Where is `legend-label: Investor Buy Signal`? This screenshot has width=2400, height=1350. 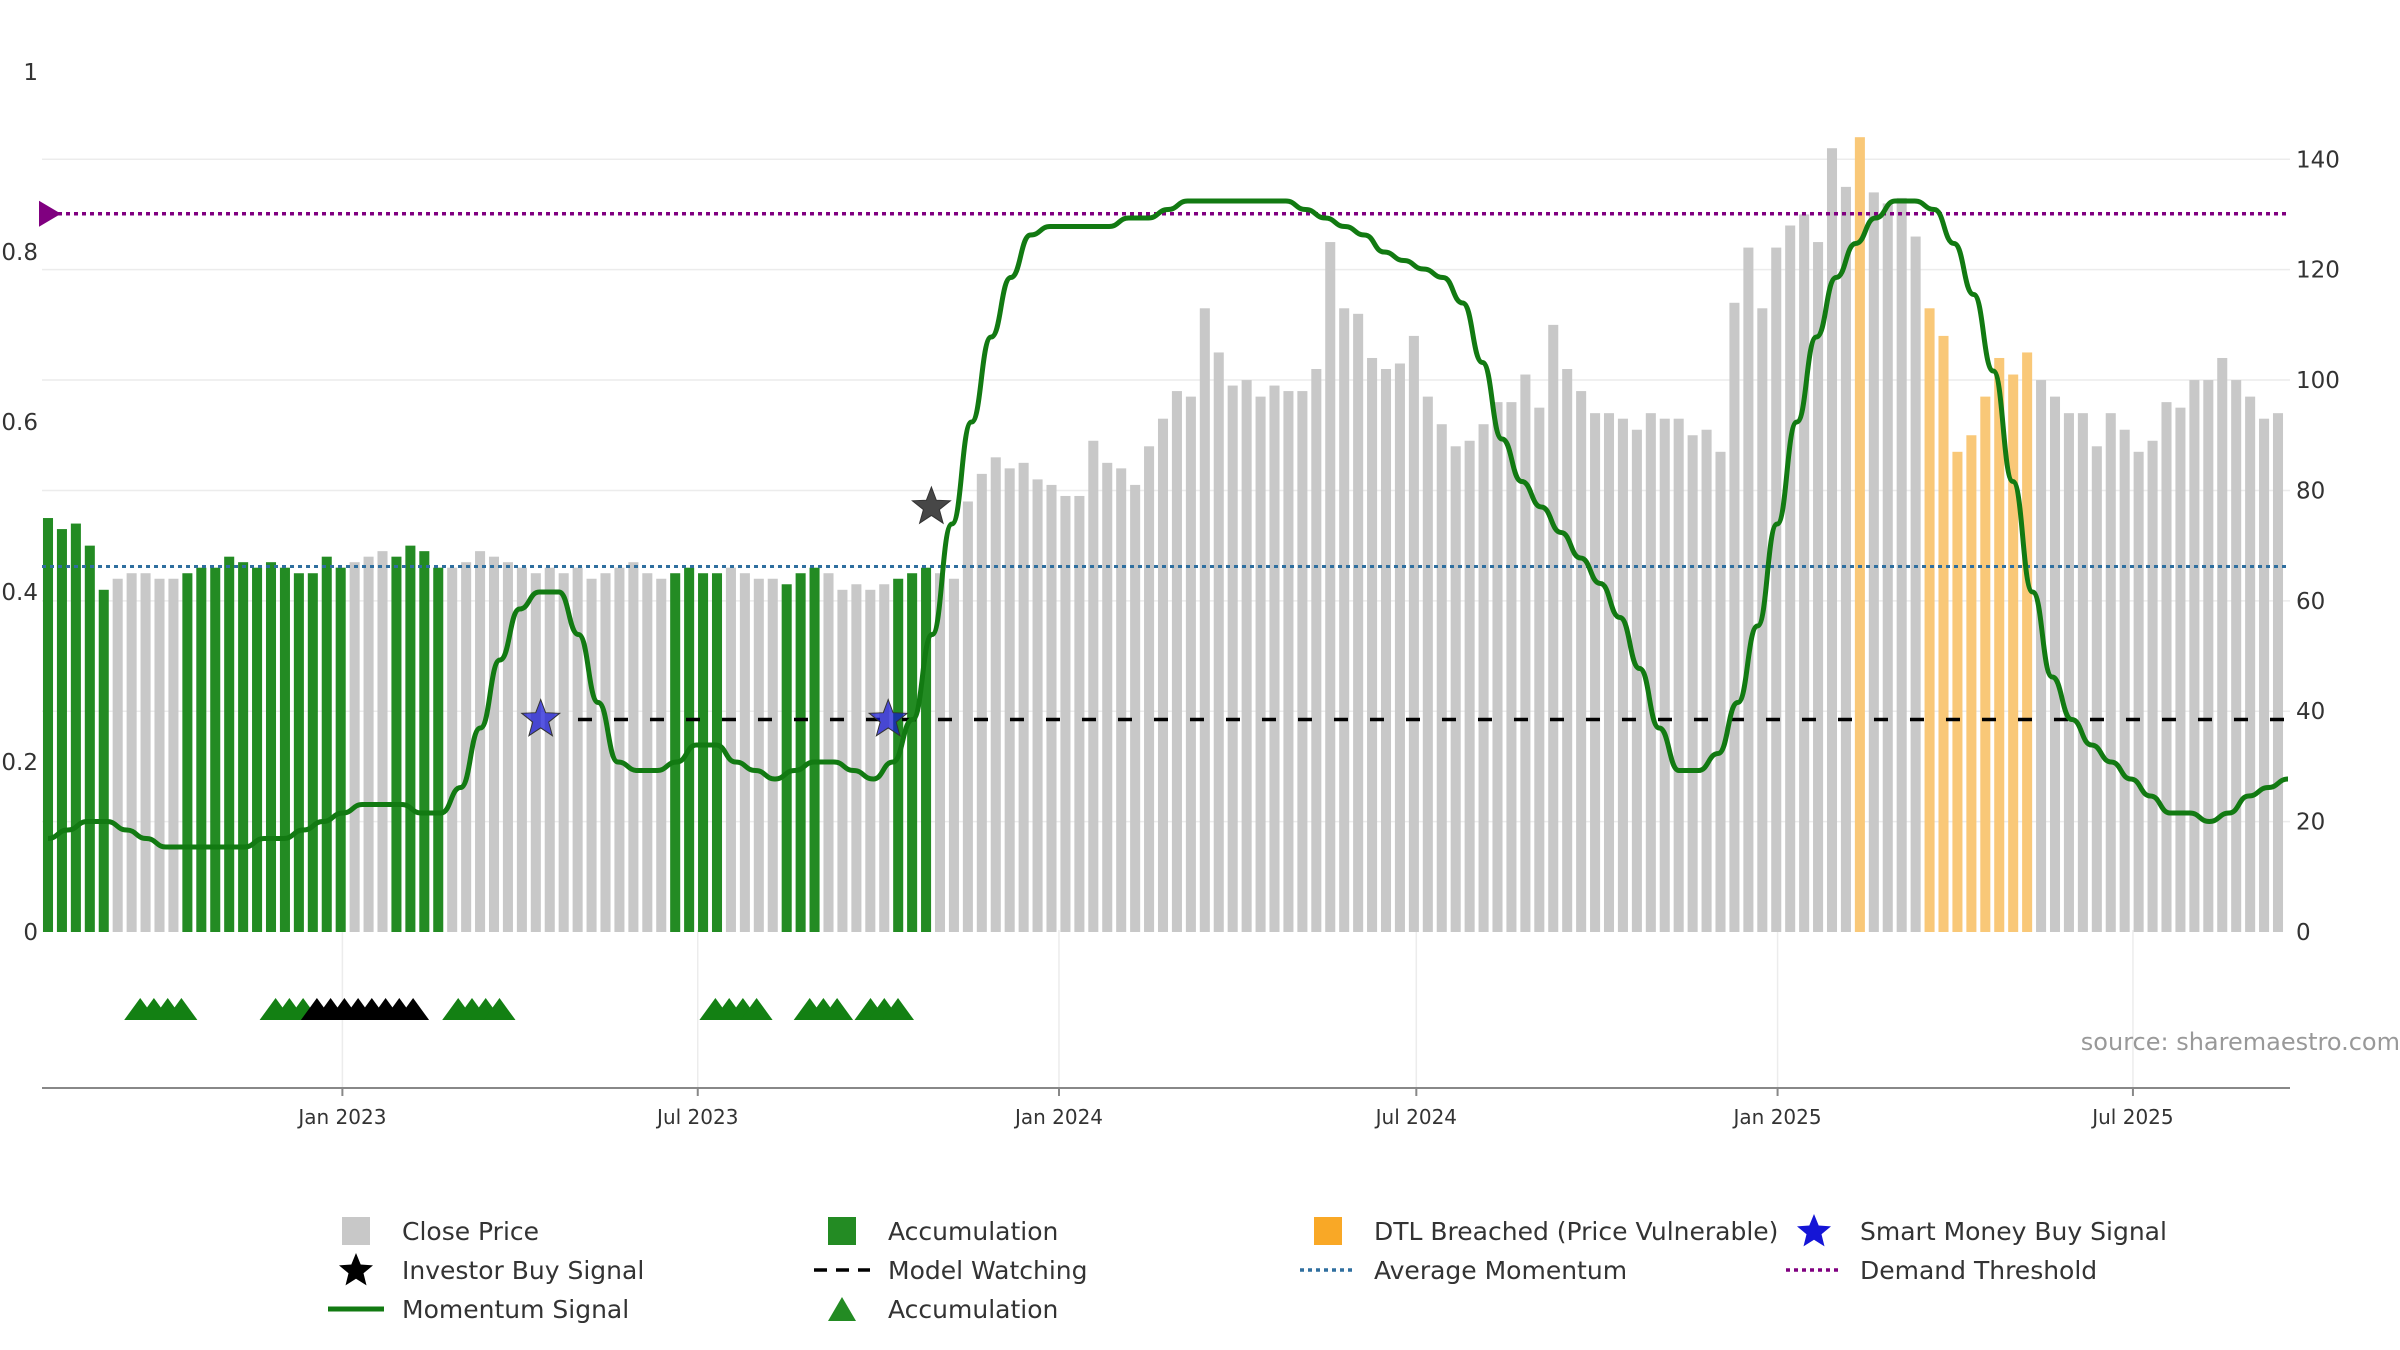
legend-label: Investor Buy Signal is located at coordinates (523, 1270).